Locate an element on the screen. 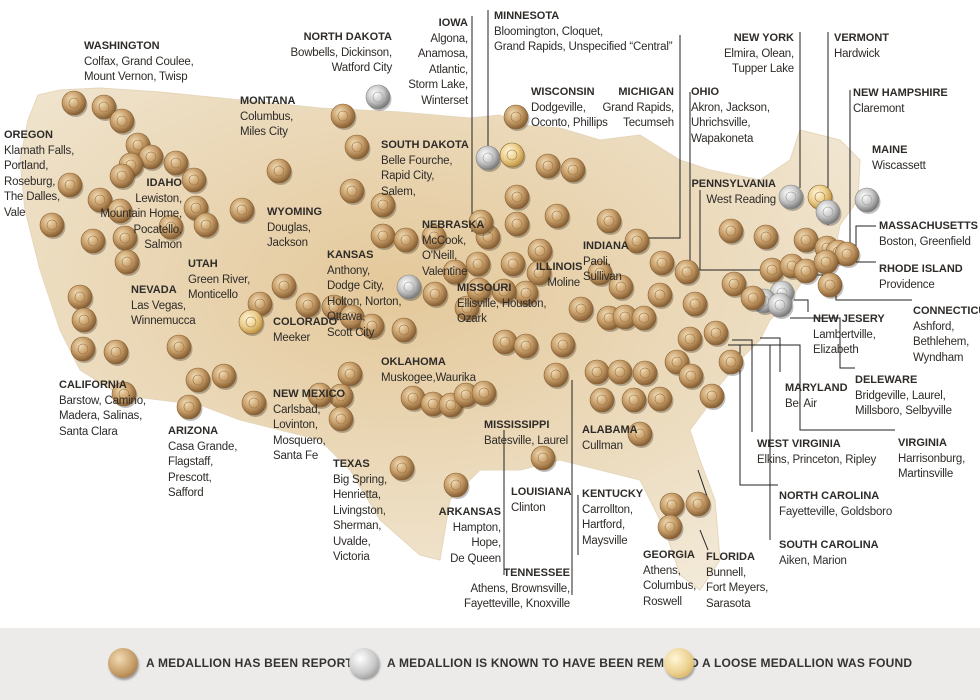 The width and height of the screenshot is (980, 700). city-line: Clinton is located at coordinates (528, 507).